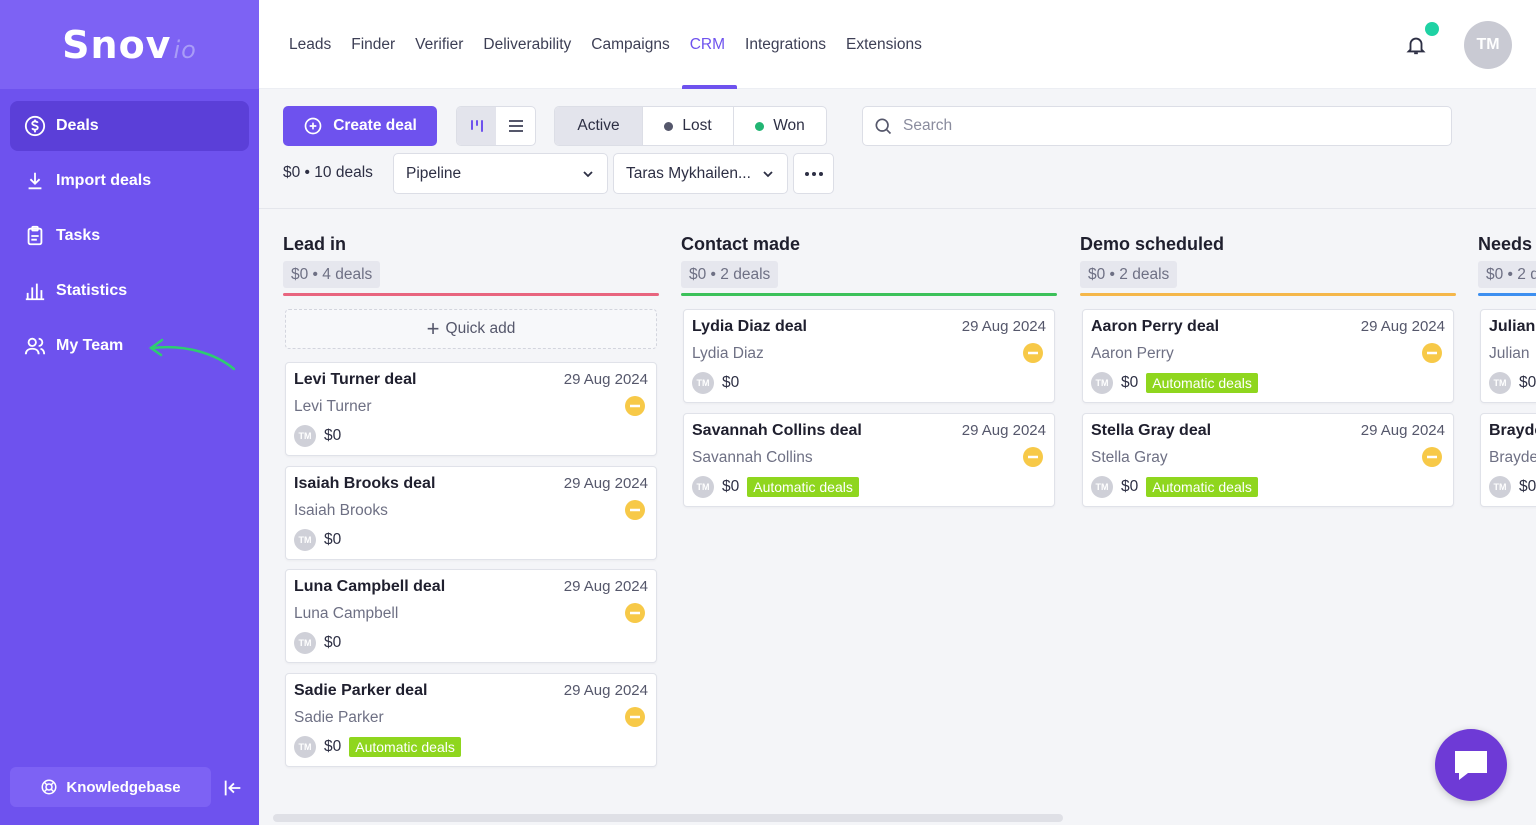 The width and height of the screenshot is (1536, 825). I want to click on kanban-icon, so click(476, 126).